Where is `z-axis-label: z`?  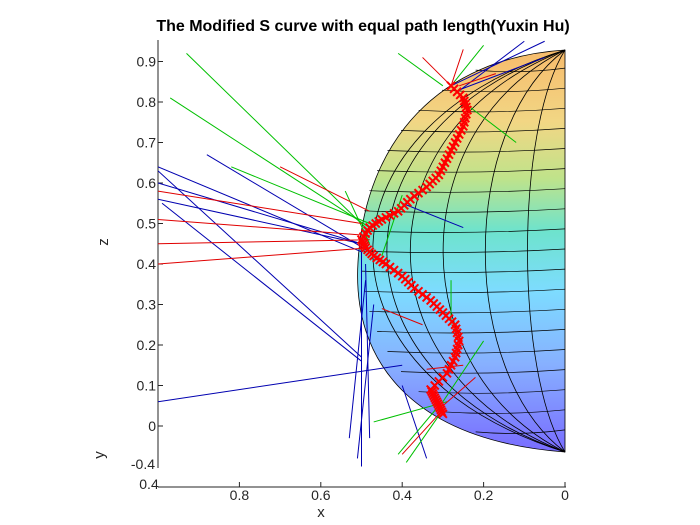
z-axis-label: z is located at coordinates (103, 242).